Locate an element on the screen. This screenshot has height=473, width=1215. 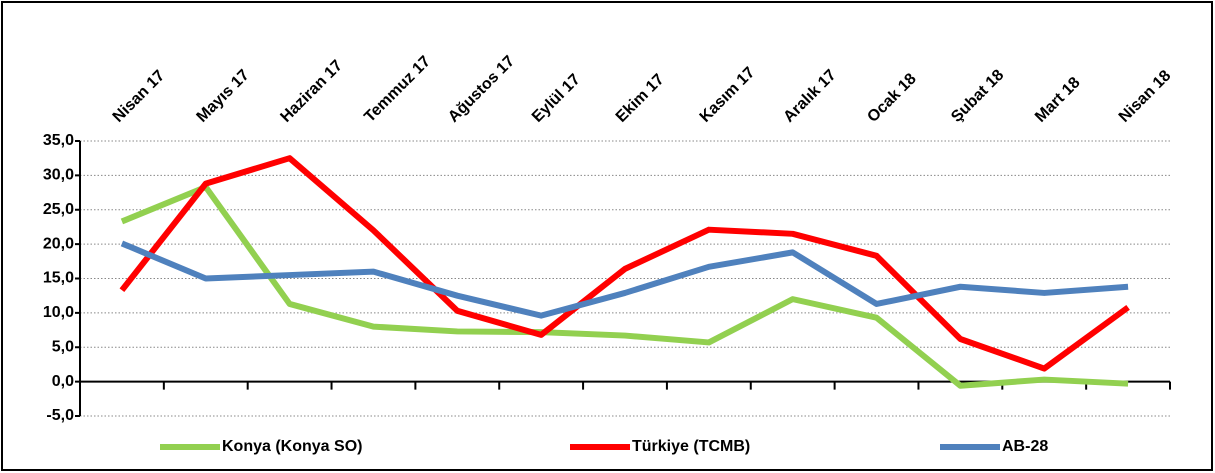
legend-label: Türkiye (TCMB) is located at coordinates (691, 446).